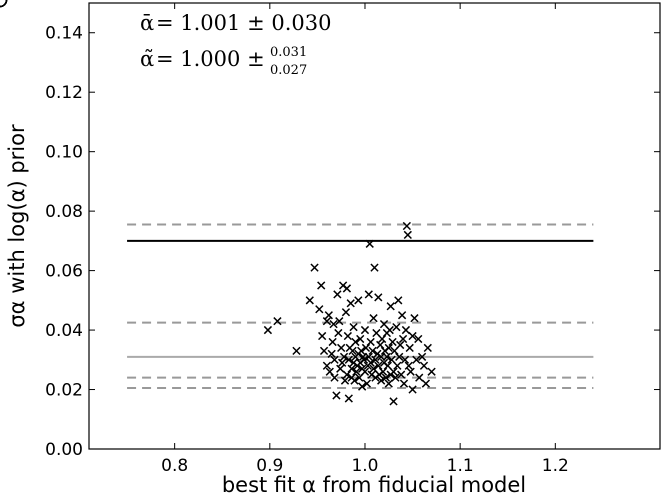 This screenshot has width=664, height=498. Describe the element at coordinates (243, 23) in the screenshot. I see `mean-value: = 1.001 ± 0.030` at that location.